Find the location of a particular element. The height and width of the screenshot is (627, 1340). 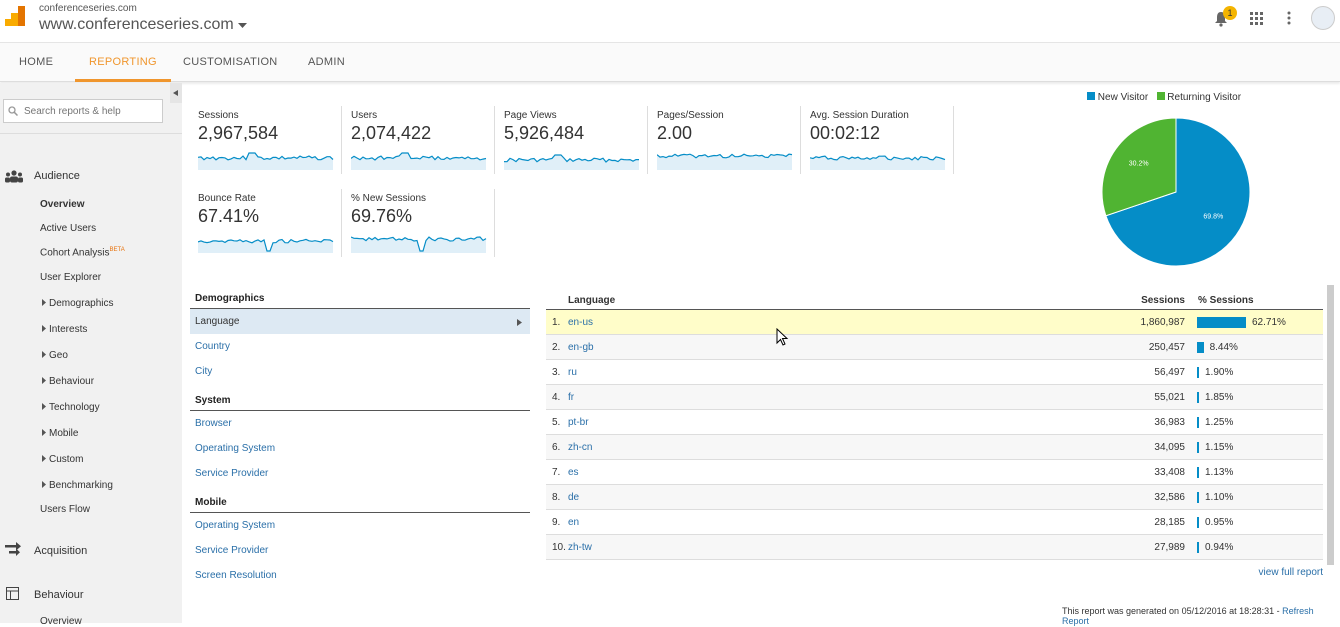

sidebar-demographics: Demographics is located at coordinates (77, 303).